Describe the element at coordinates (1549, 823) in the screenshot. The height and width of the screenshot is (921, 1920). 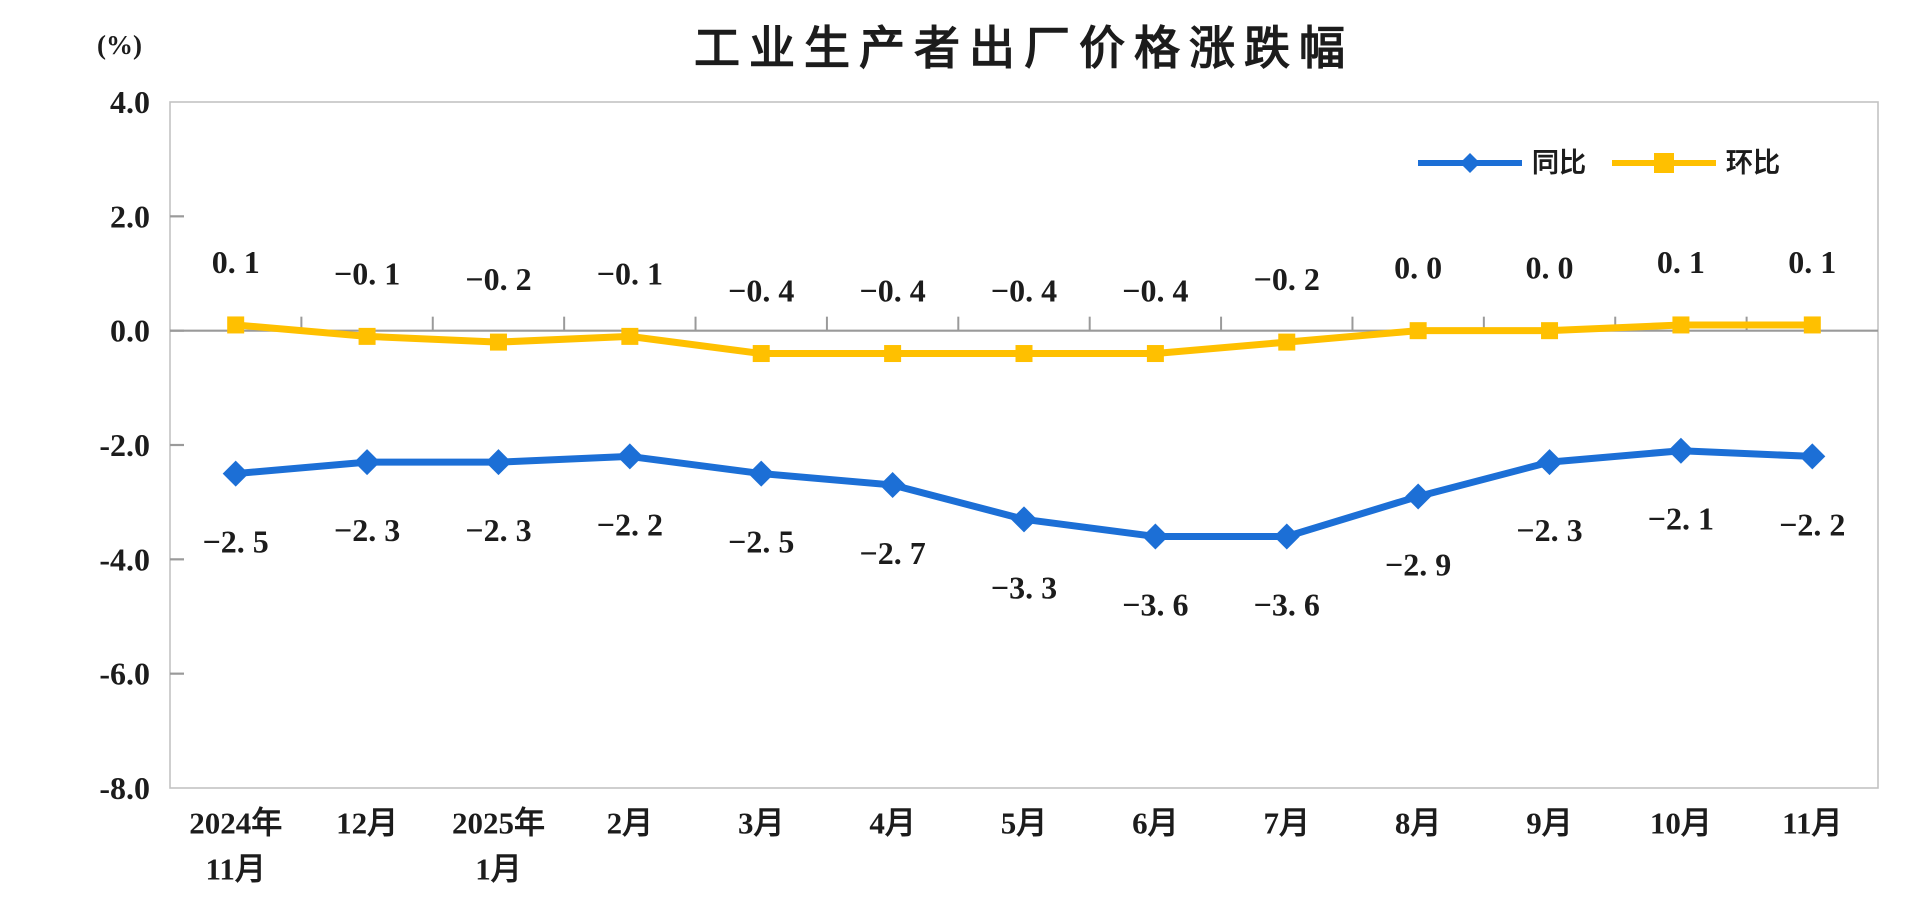
I see `x-axis-label: 9月` at that location.